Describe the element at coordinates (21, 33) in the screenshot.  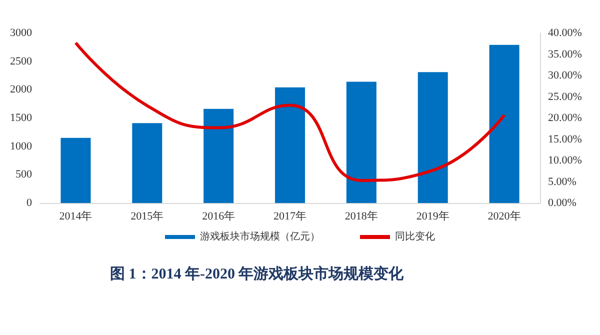
I see `y-tick-label: 3000` at that location.